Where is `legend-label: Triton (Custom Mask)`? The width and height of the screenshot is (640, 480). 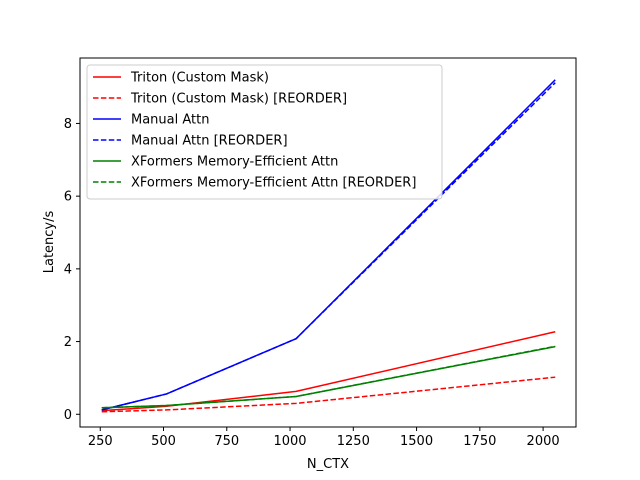
legend-label: Triton (Custom Mask) is located at coordinates (199, 78).